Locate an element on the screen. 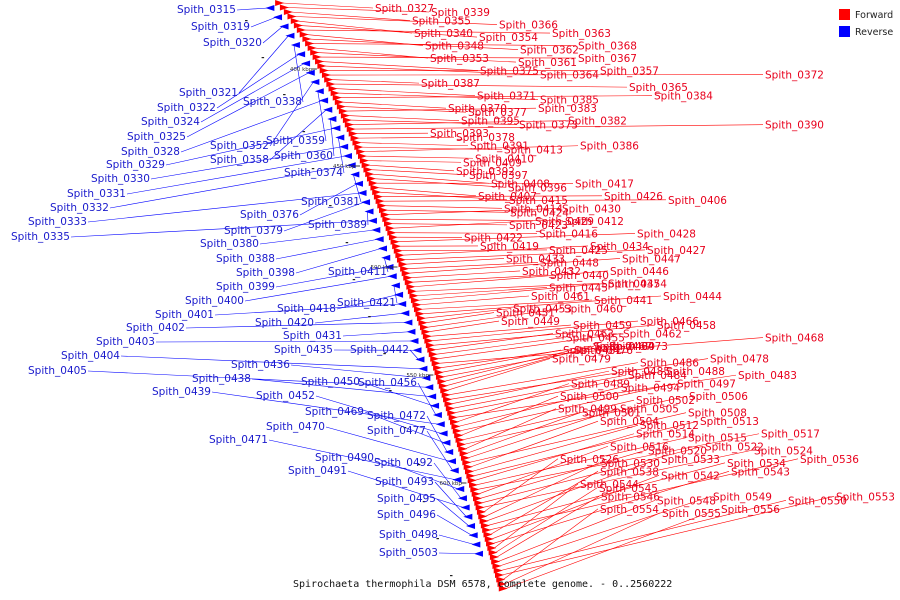 The height and width of the screenshot is (600, 900). reverse-gene-label: Spith_0496 is located at coordinates (406, 515).